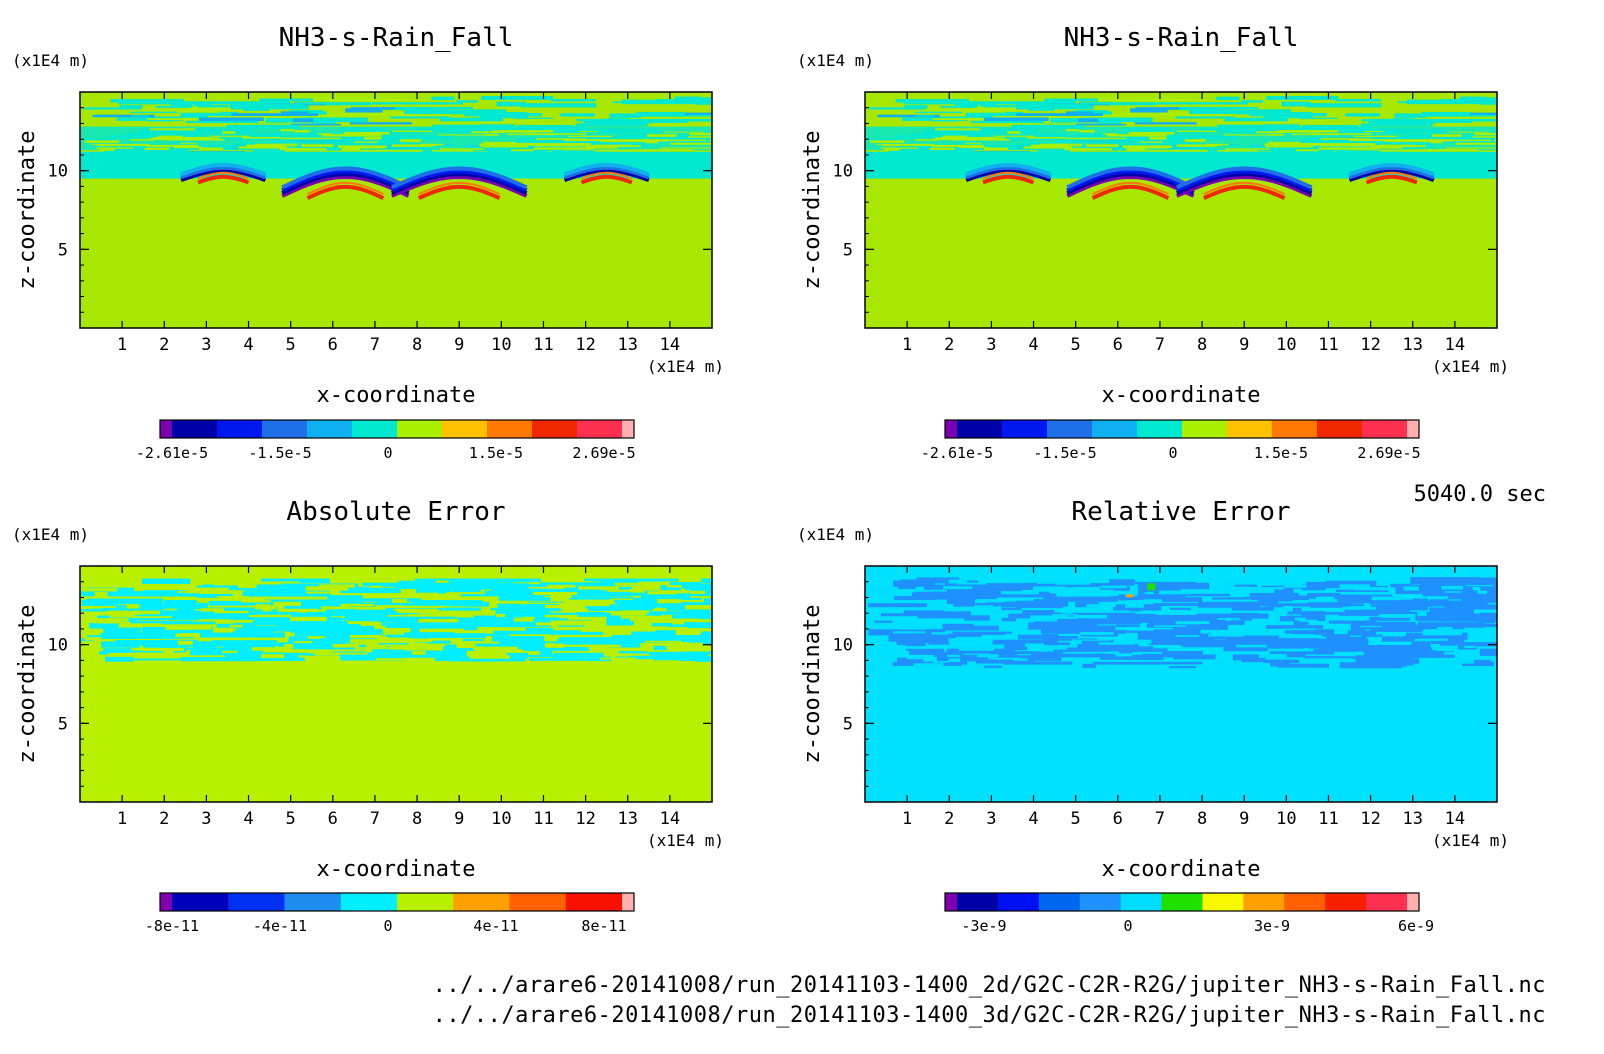 This screenshot has width=1604, height=1054. I want to click on chart-title: Relative Error, so click(1180, 512).